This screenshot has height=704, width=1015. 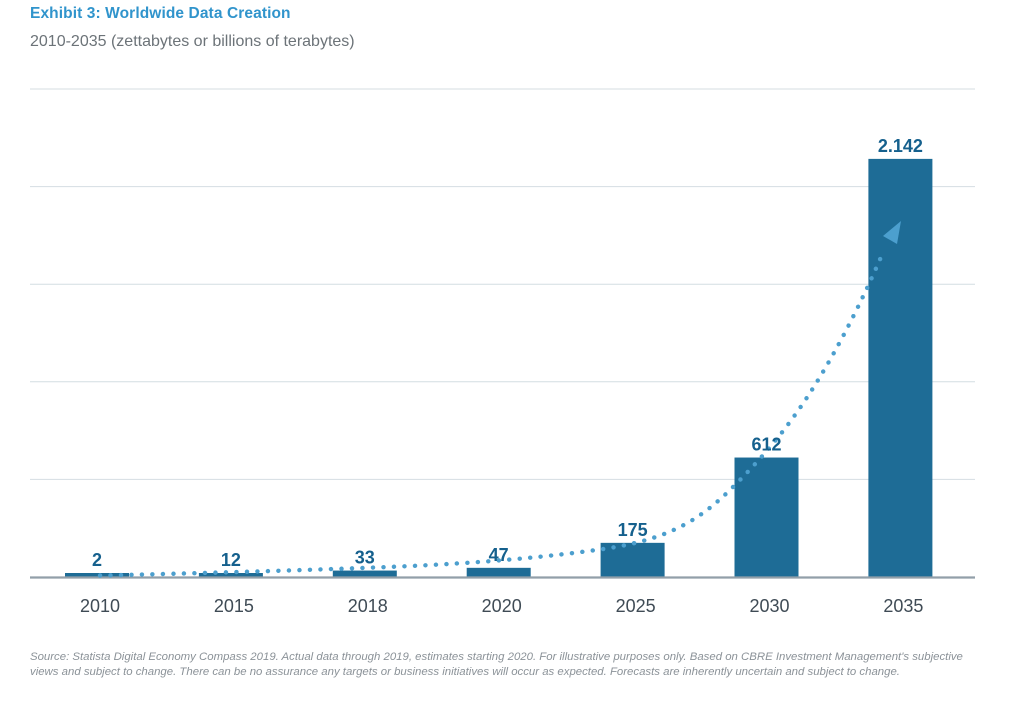 I want to click on bar-2015, so click(x=230, y=575).